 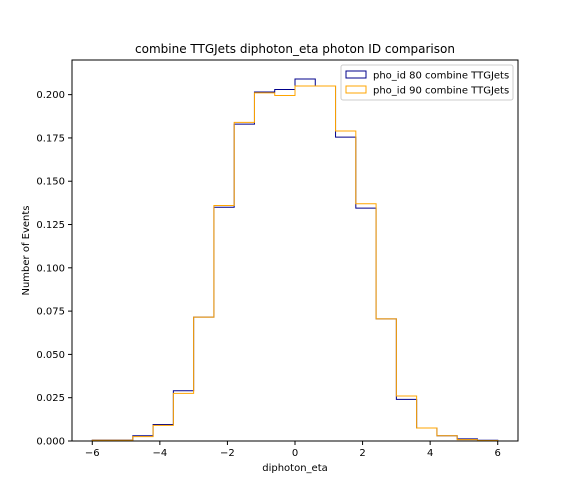 What do you see at coordinates (498, 453) in the screenshot?
I see `x-tick-label: 6` at bounding box center [498, 453].